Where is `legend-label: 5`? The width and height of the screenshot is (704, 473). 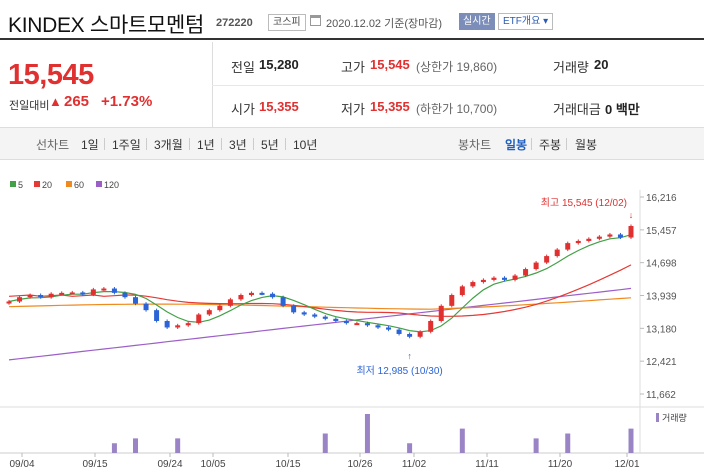 legend-label: 5 is located at coordinates (20, 185).